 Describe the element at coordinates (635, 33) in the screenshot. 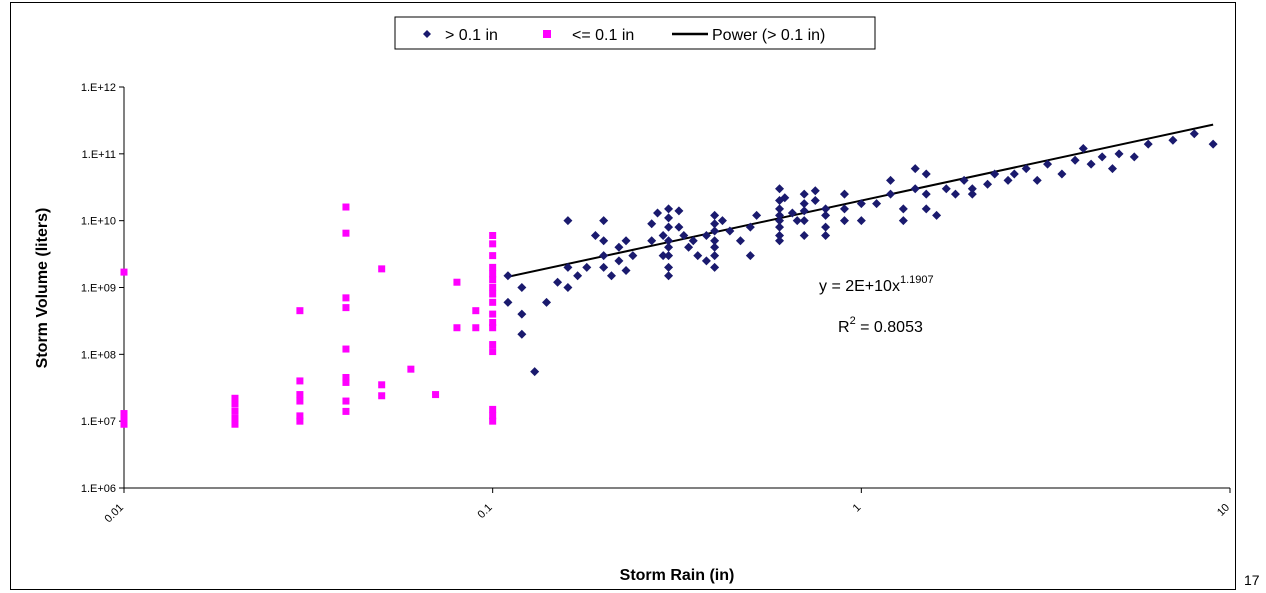

I see `legend-box` at that location.